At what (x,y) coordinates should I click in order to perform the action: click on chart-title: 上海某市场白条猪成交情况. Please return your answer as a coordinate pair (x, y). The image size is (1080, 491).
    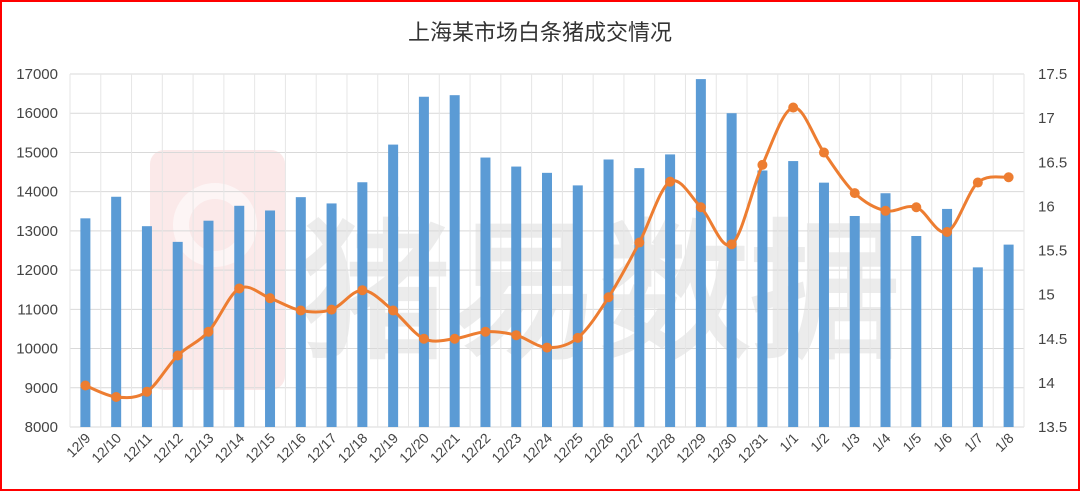
    Looking at the image, I should click on (540, 33).